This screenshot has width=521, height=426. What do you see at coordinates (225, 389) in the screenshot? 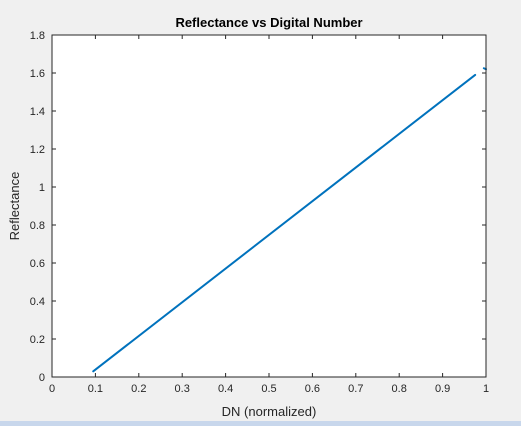
I see `x-tick-label: 0.4` at bounding box center [225, 389].